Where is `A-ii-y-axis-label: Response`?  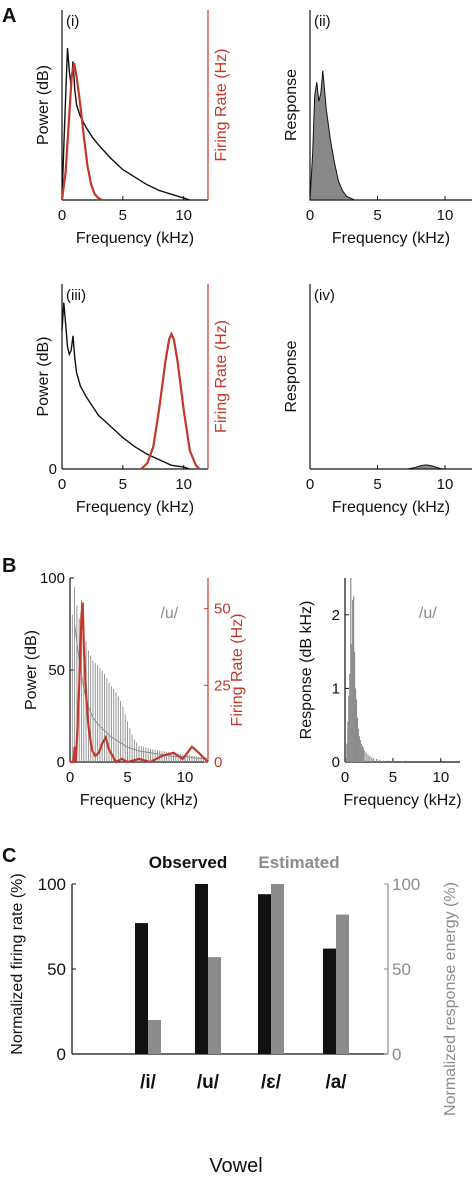
A-ii-y-axis-label: Response is located at coordinates (291, 105).